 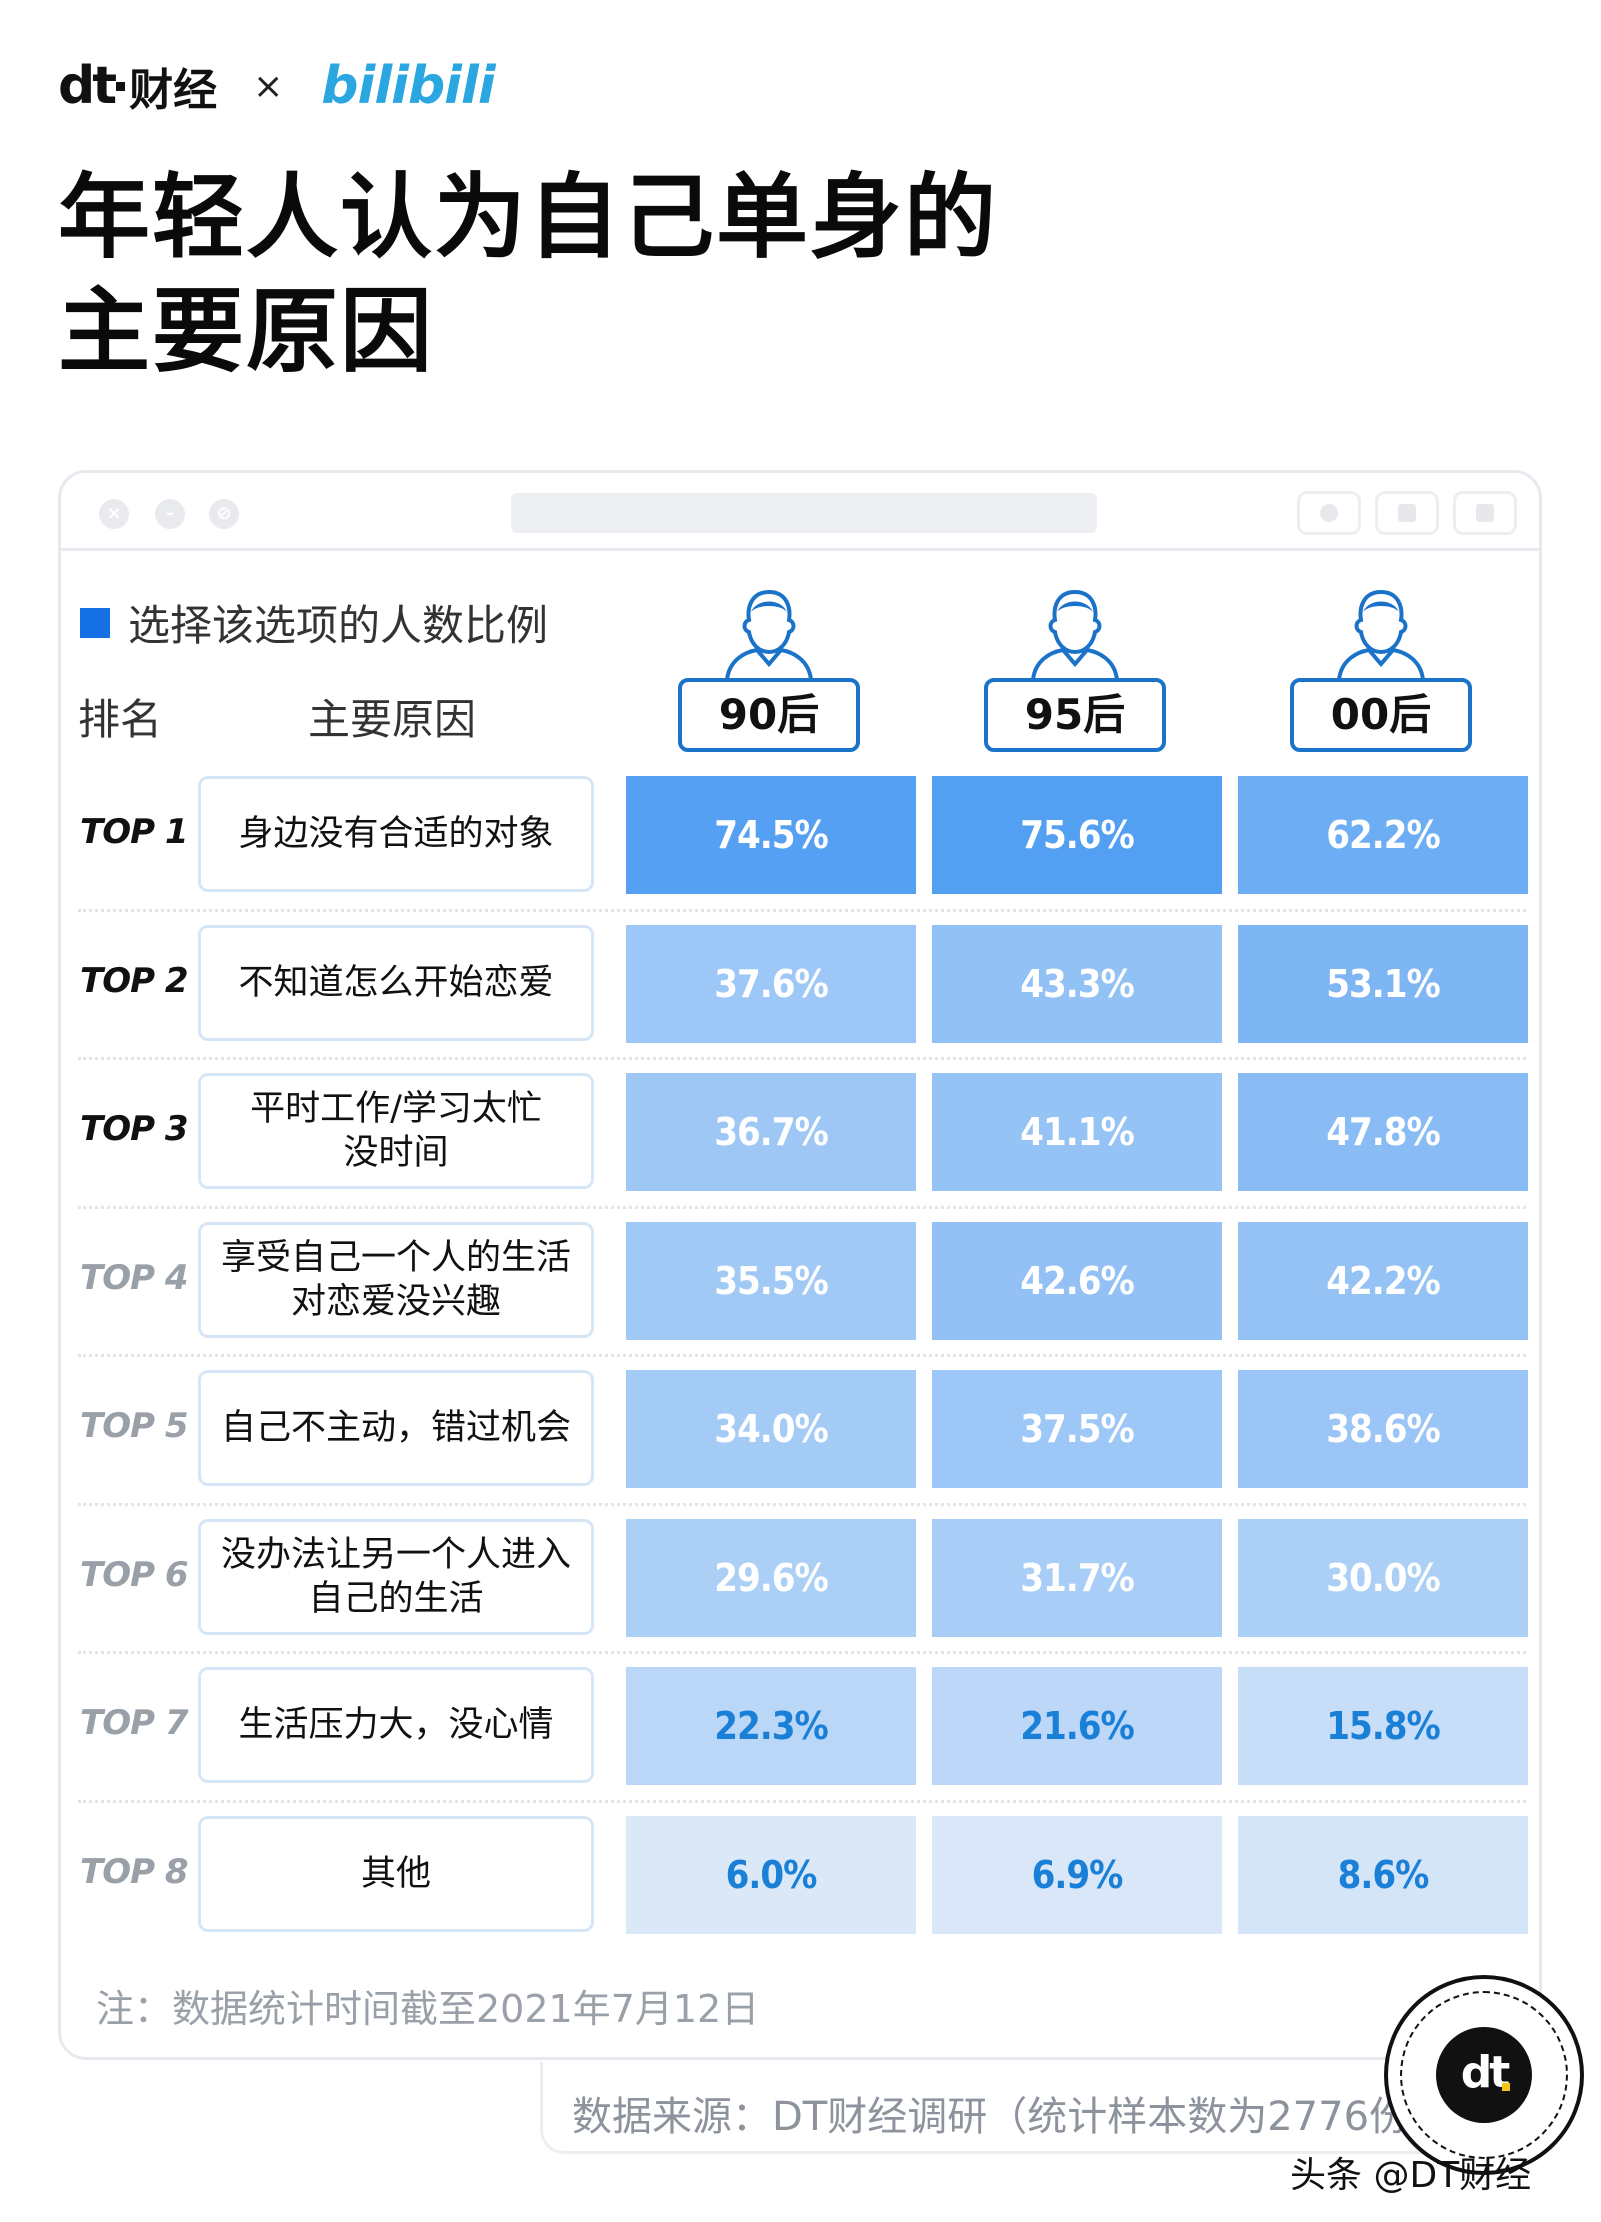 What do you see at coordinates (1506, 2087) in the screenshot?
I see `badge-dot` at bounding box center [1506, 2087].